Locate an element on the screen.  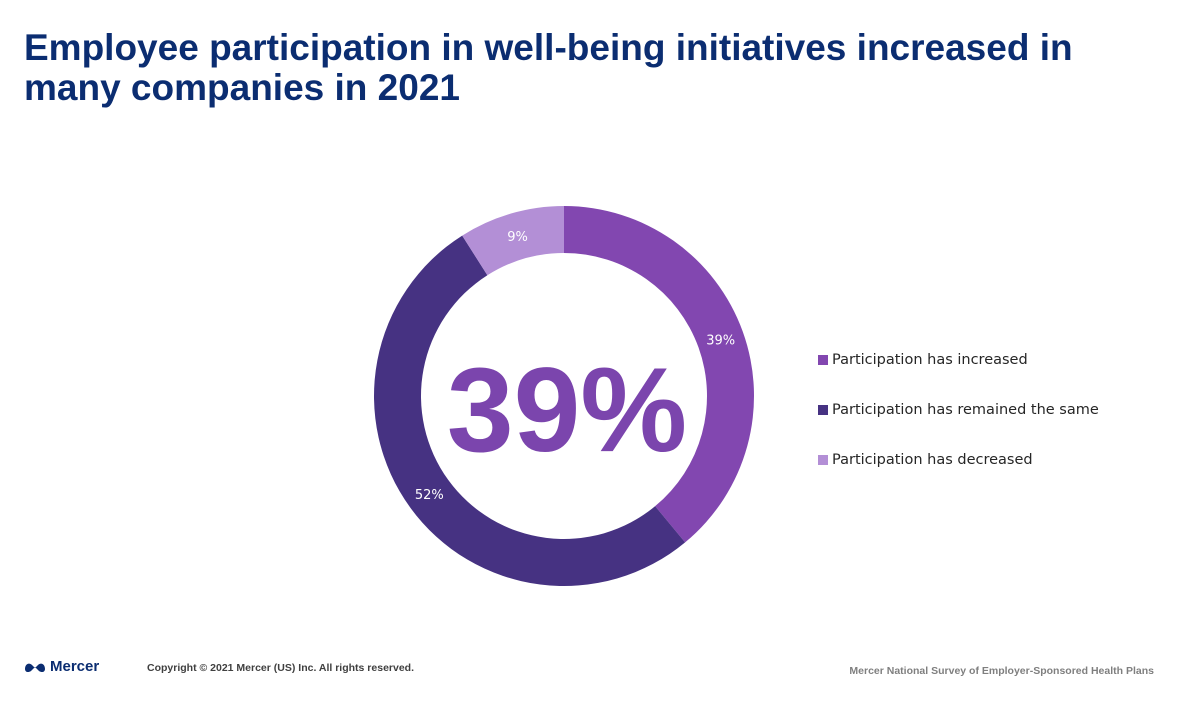
mercer-logo-icon is located at coordinates (35, 667).